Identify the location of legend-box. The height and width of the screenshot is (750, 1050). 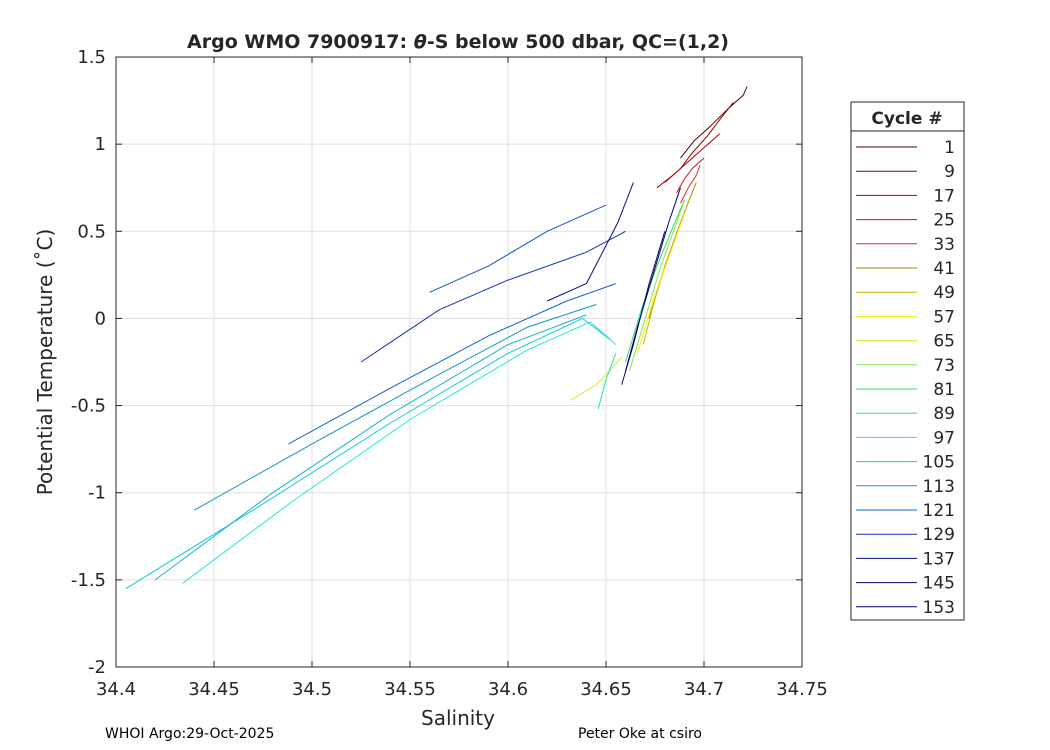
(907, 361).